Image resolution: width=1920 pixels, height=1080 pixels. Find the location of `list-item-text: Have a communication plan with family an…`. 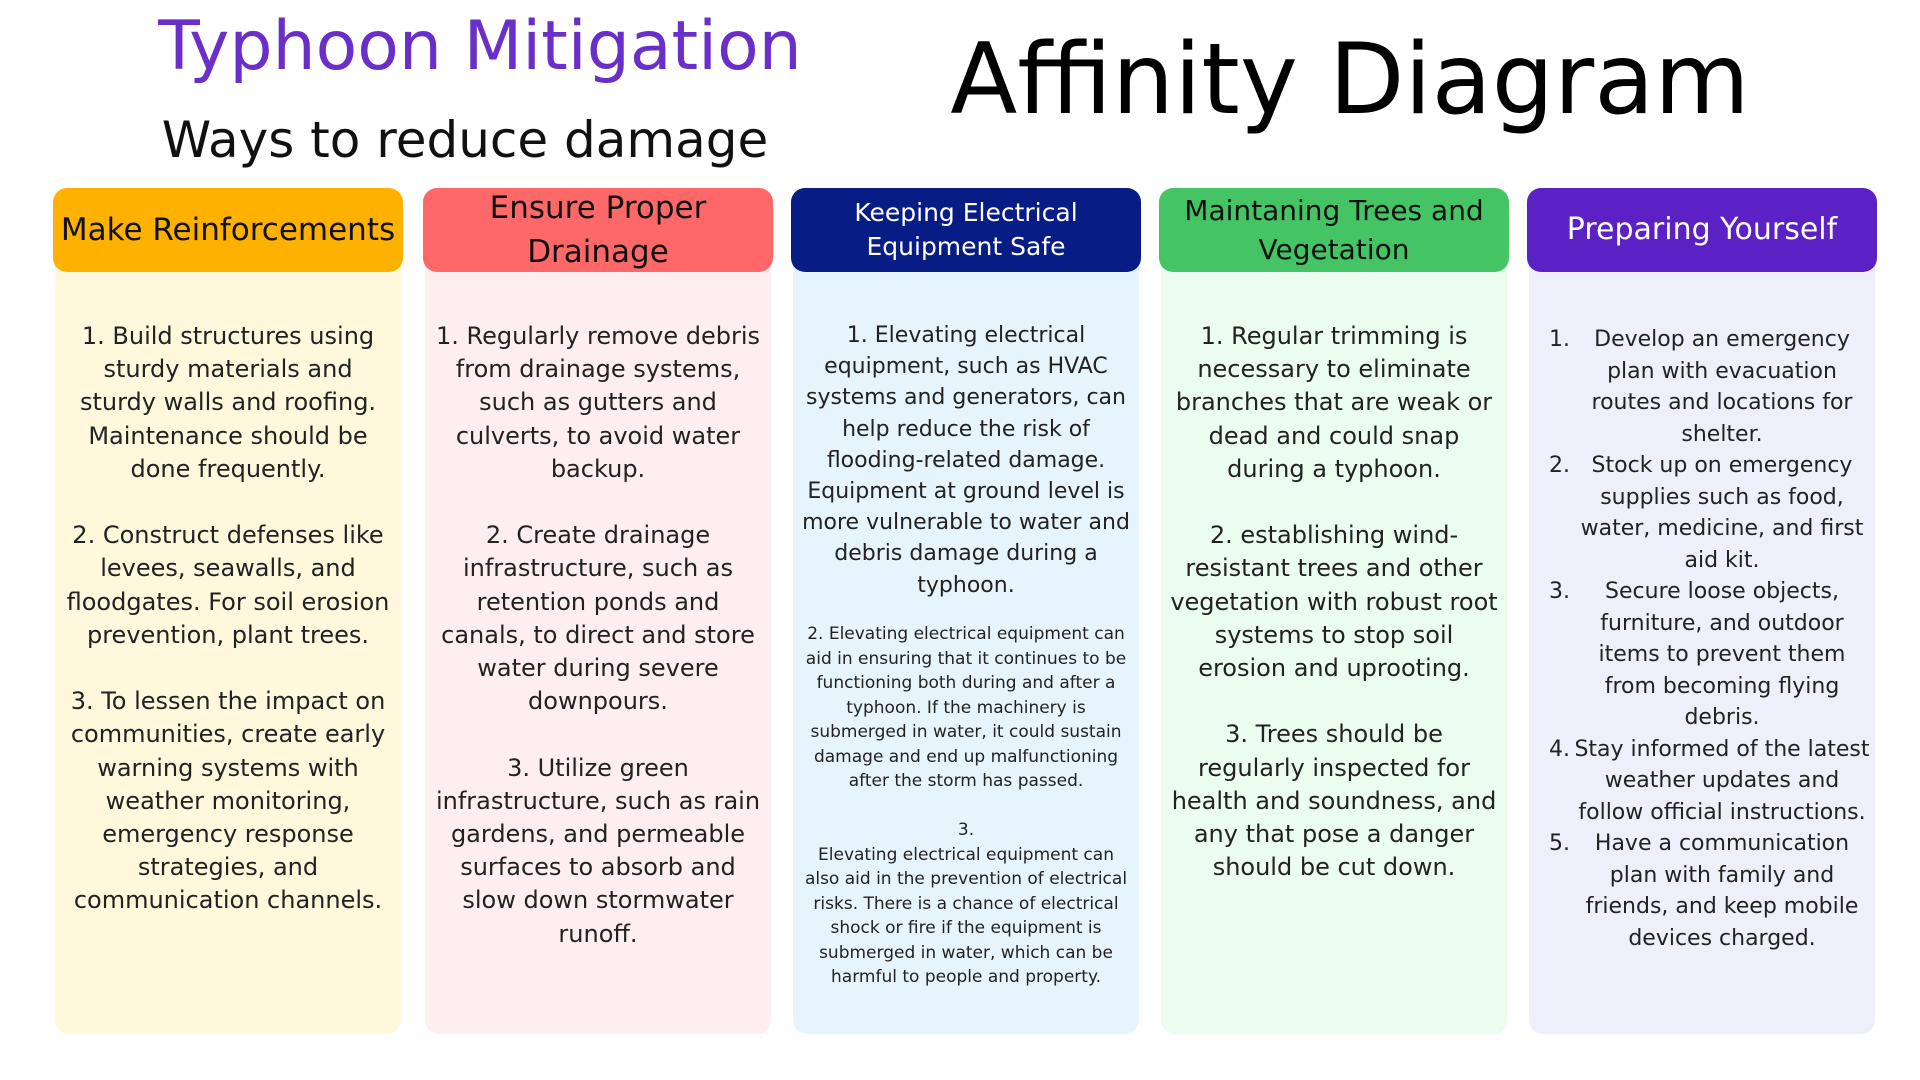

list-item-text: Have a communication plan with family an… is located at coordinates (1722, 891).